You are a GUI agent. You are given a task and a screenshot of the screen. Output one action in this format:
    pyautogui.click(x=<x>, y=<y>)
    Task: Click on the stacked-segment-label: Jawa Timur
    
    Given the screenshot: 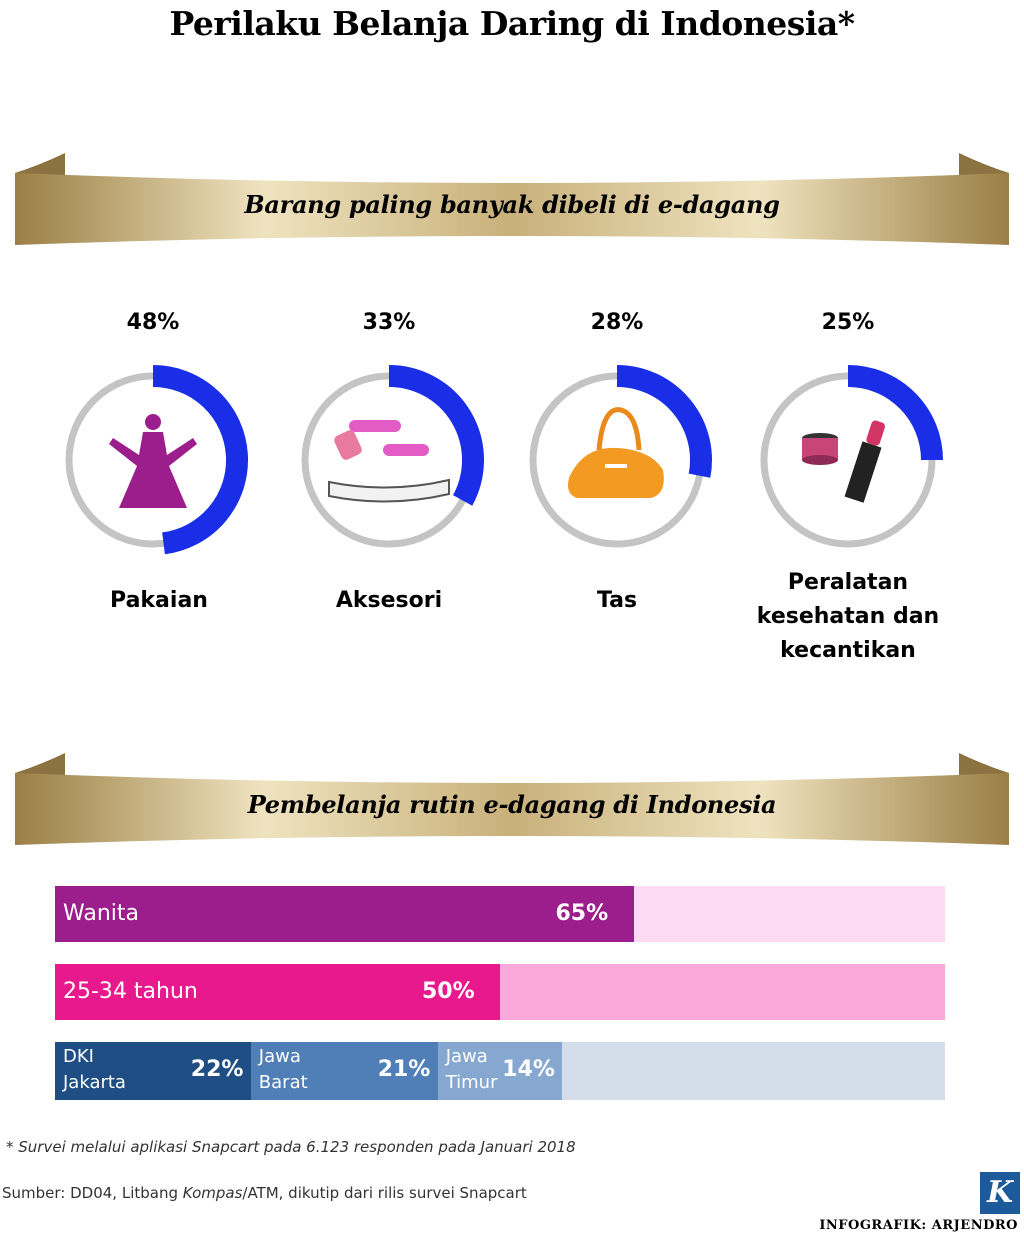 What is the action you would take?
    pyautogui.click(x=472, y=1070)
    